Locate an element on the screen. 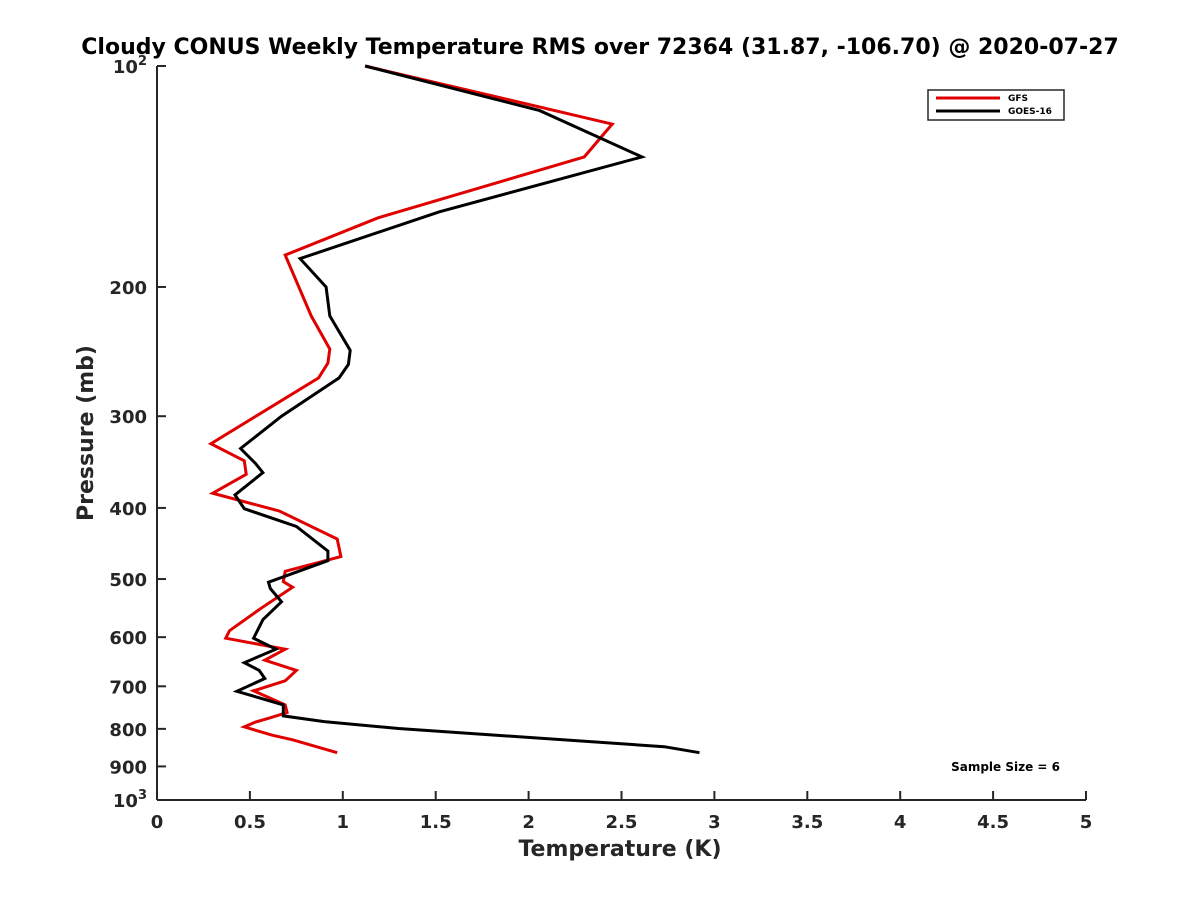  x-tick-label: 0 is located at coordinates (157, 822).